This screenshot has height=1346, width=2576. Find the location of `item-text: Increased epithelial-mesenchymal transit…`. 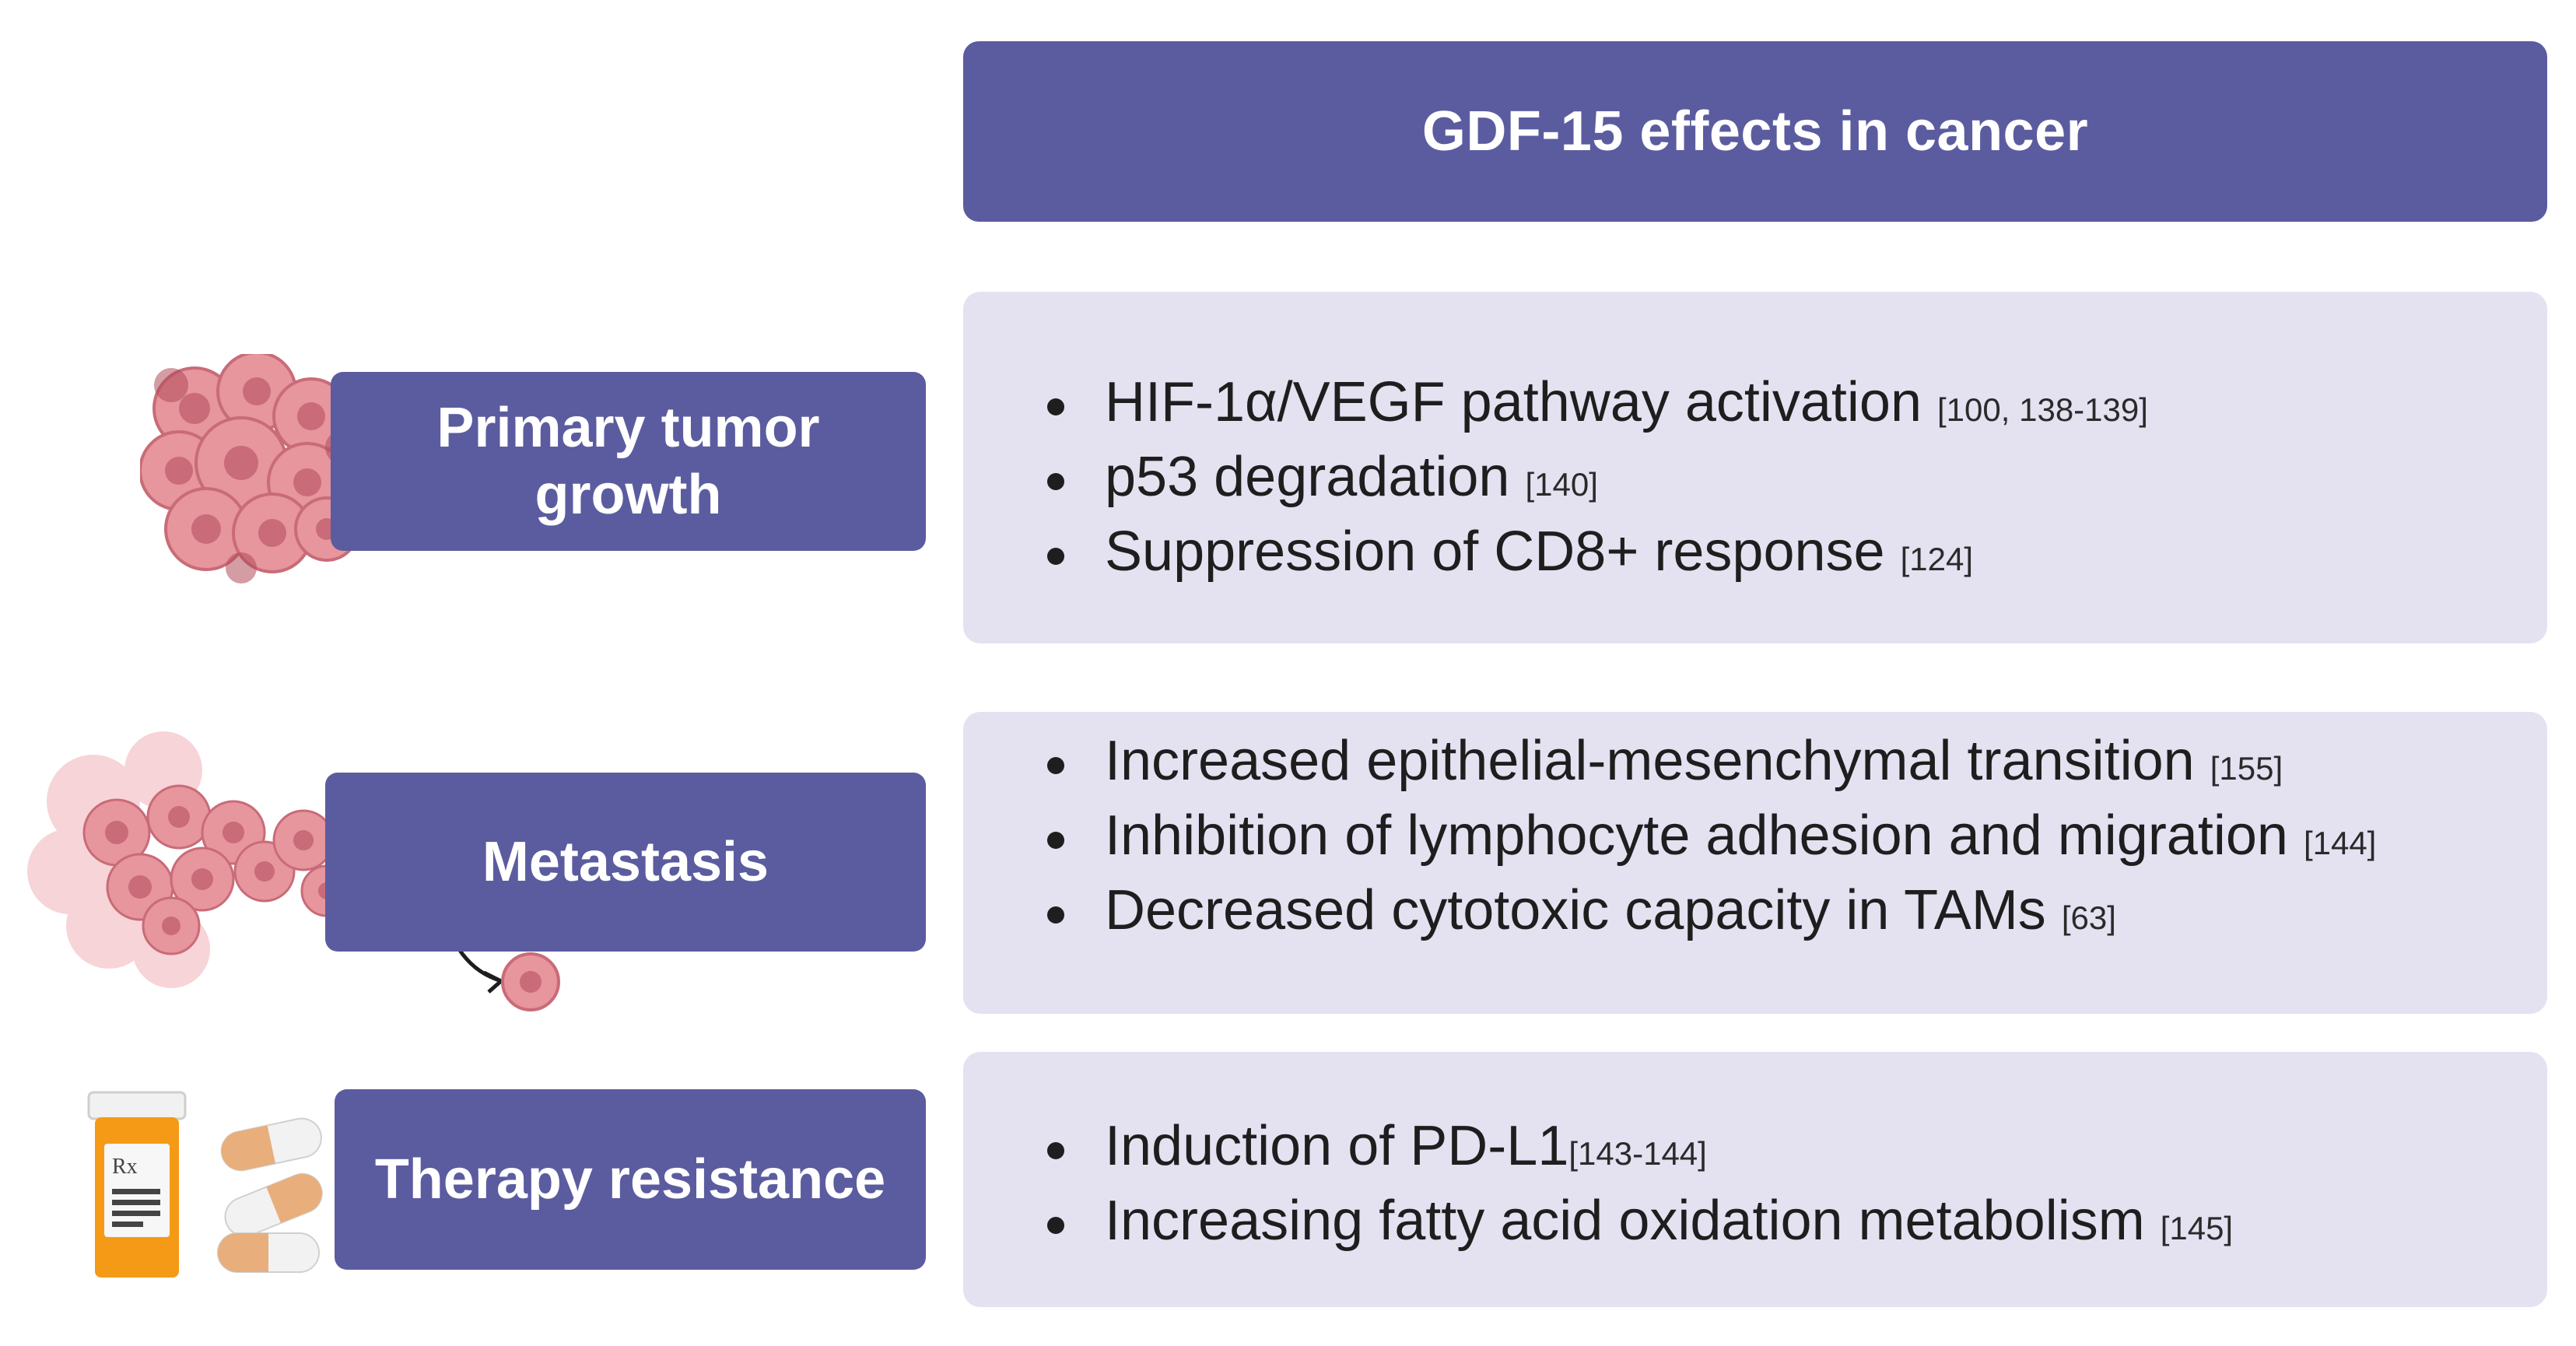

item-text: Increased epithelial-mesenchymal transit… is located at coordinates (1658, 761).